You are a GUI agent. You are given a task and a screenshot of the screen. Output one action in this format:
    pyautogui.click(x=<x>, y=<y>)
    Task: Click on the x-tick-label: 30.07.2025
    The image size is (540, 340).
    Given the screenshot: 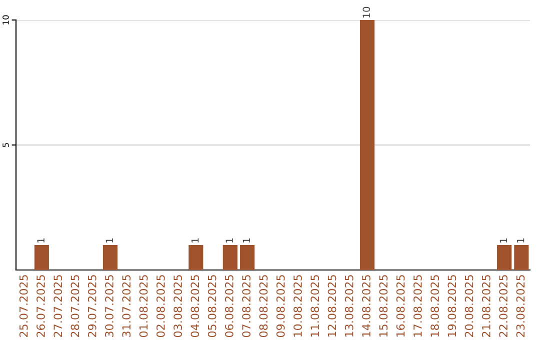 What is the action you would take?
    pyautogui.click(x=109, y=306)
    